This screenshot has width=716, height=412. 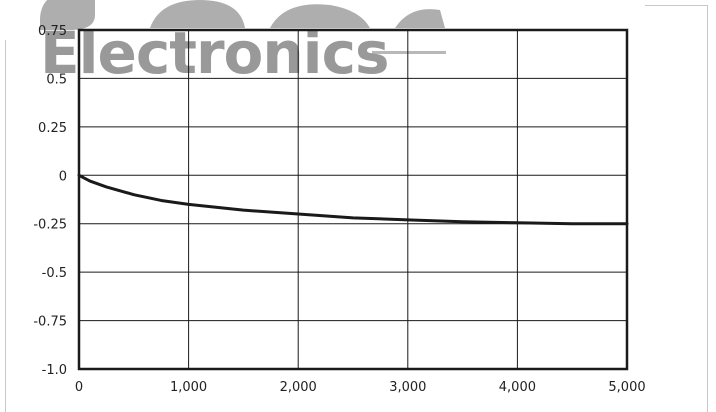 I want to click on x-tick-label: 3,000, so click(x=407, y=387).